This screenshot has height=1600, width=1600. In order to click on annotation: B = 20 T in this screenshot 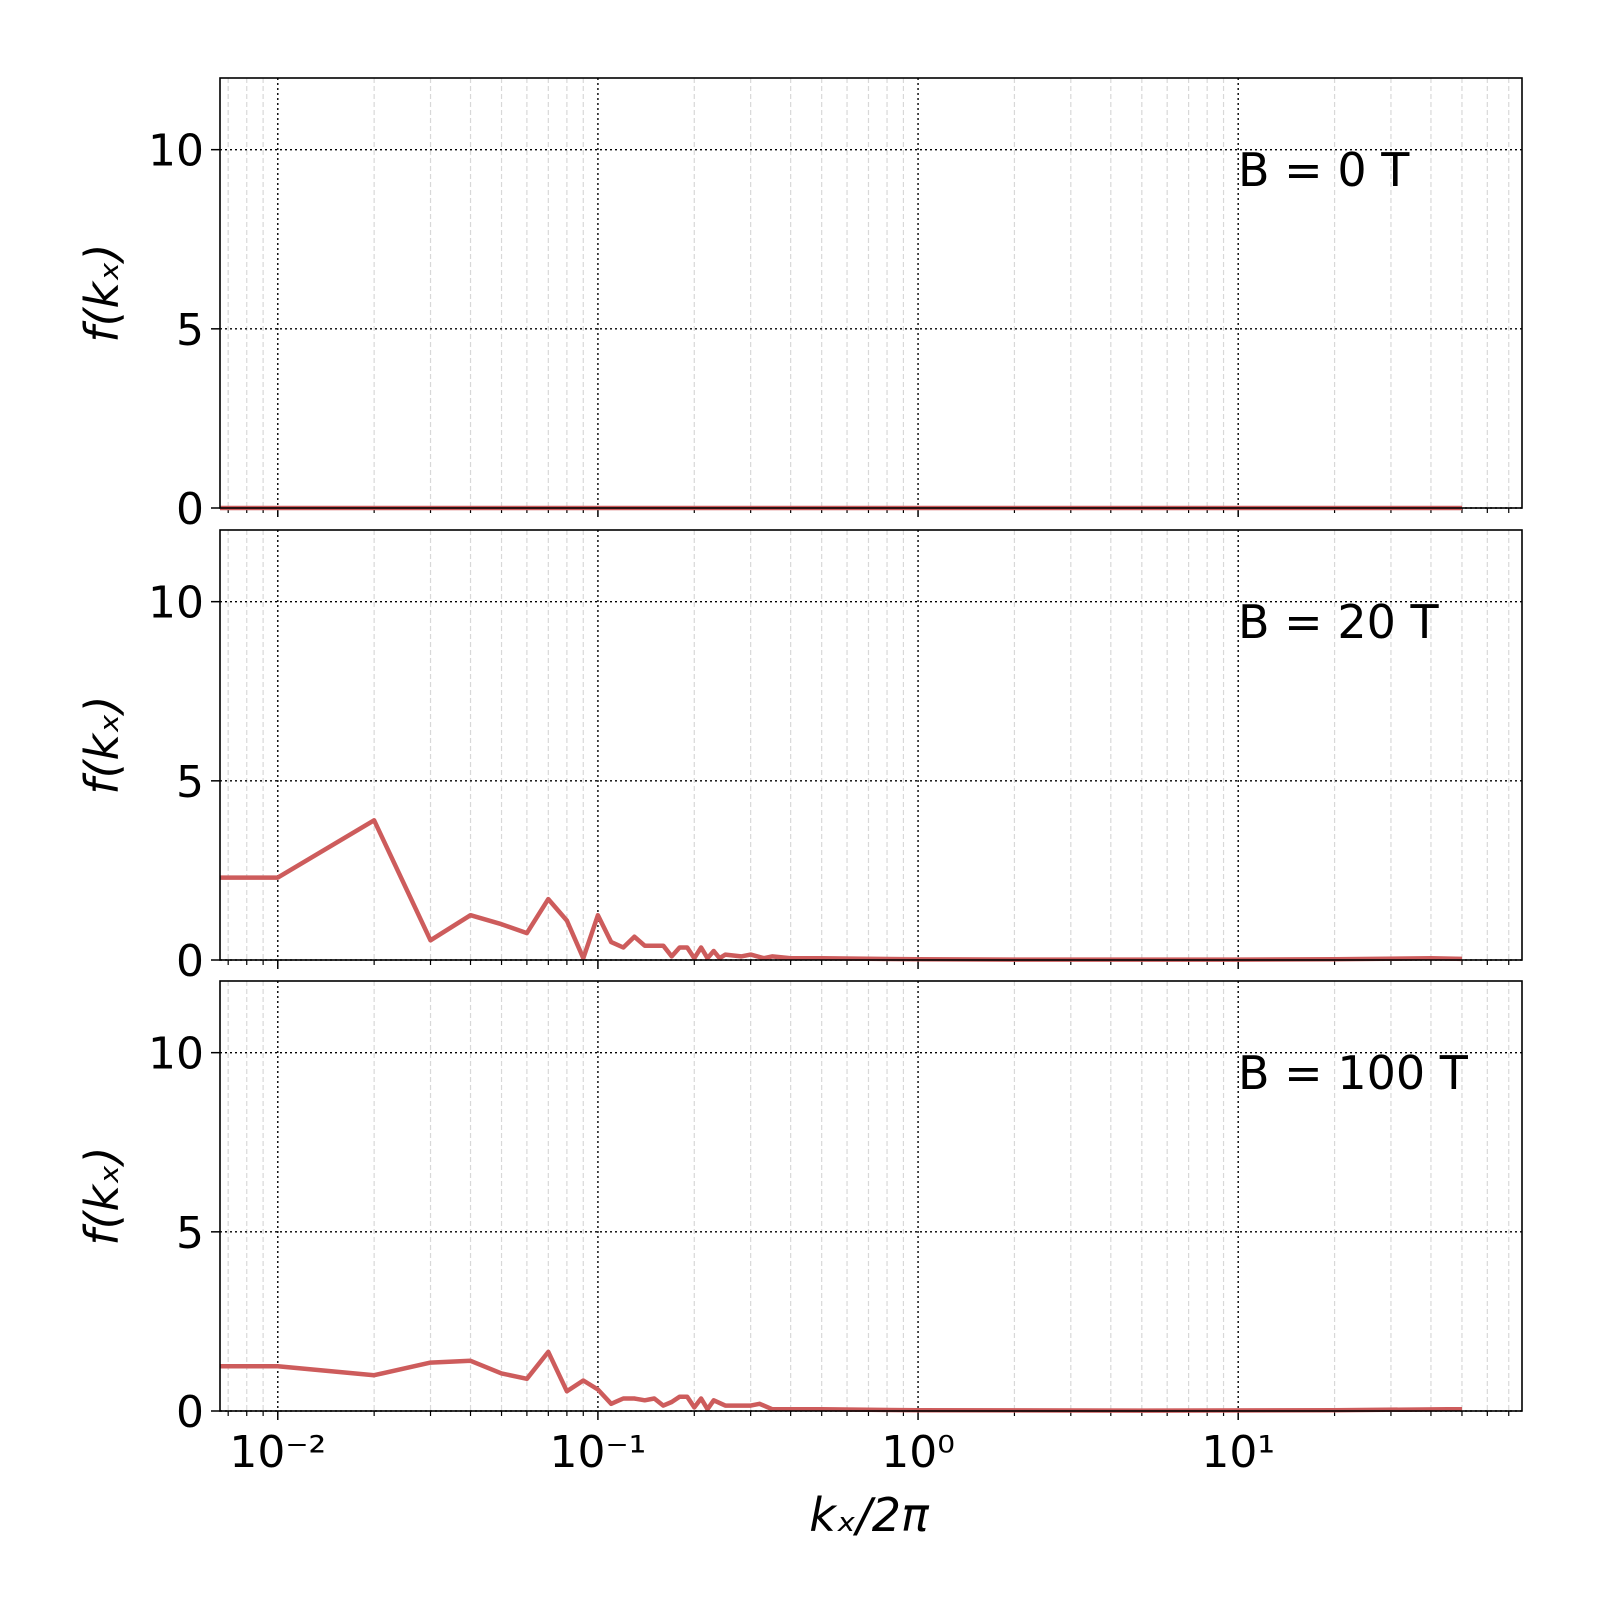, I will do `click(1339, 622)`.